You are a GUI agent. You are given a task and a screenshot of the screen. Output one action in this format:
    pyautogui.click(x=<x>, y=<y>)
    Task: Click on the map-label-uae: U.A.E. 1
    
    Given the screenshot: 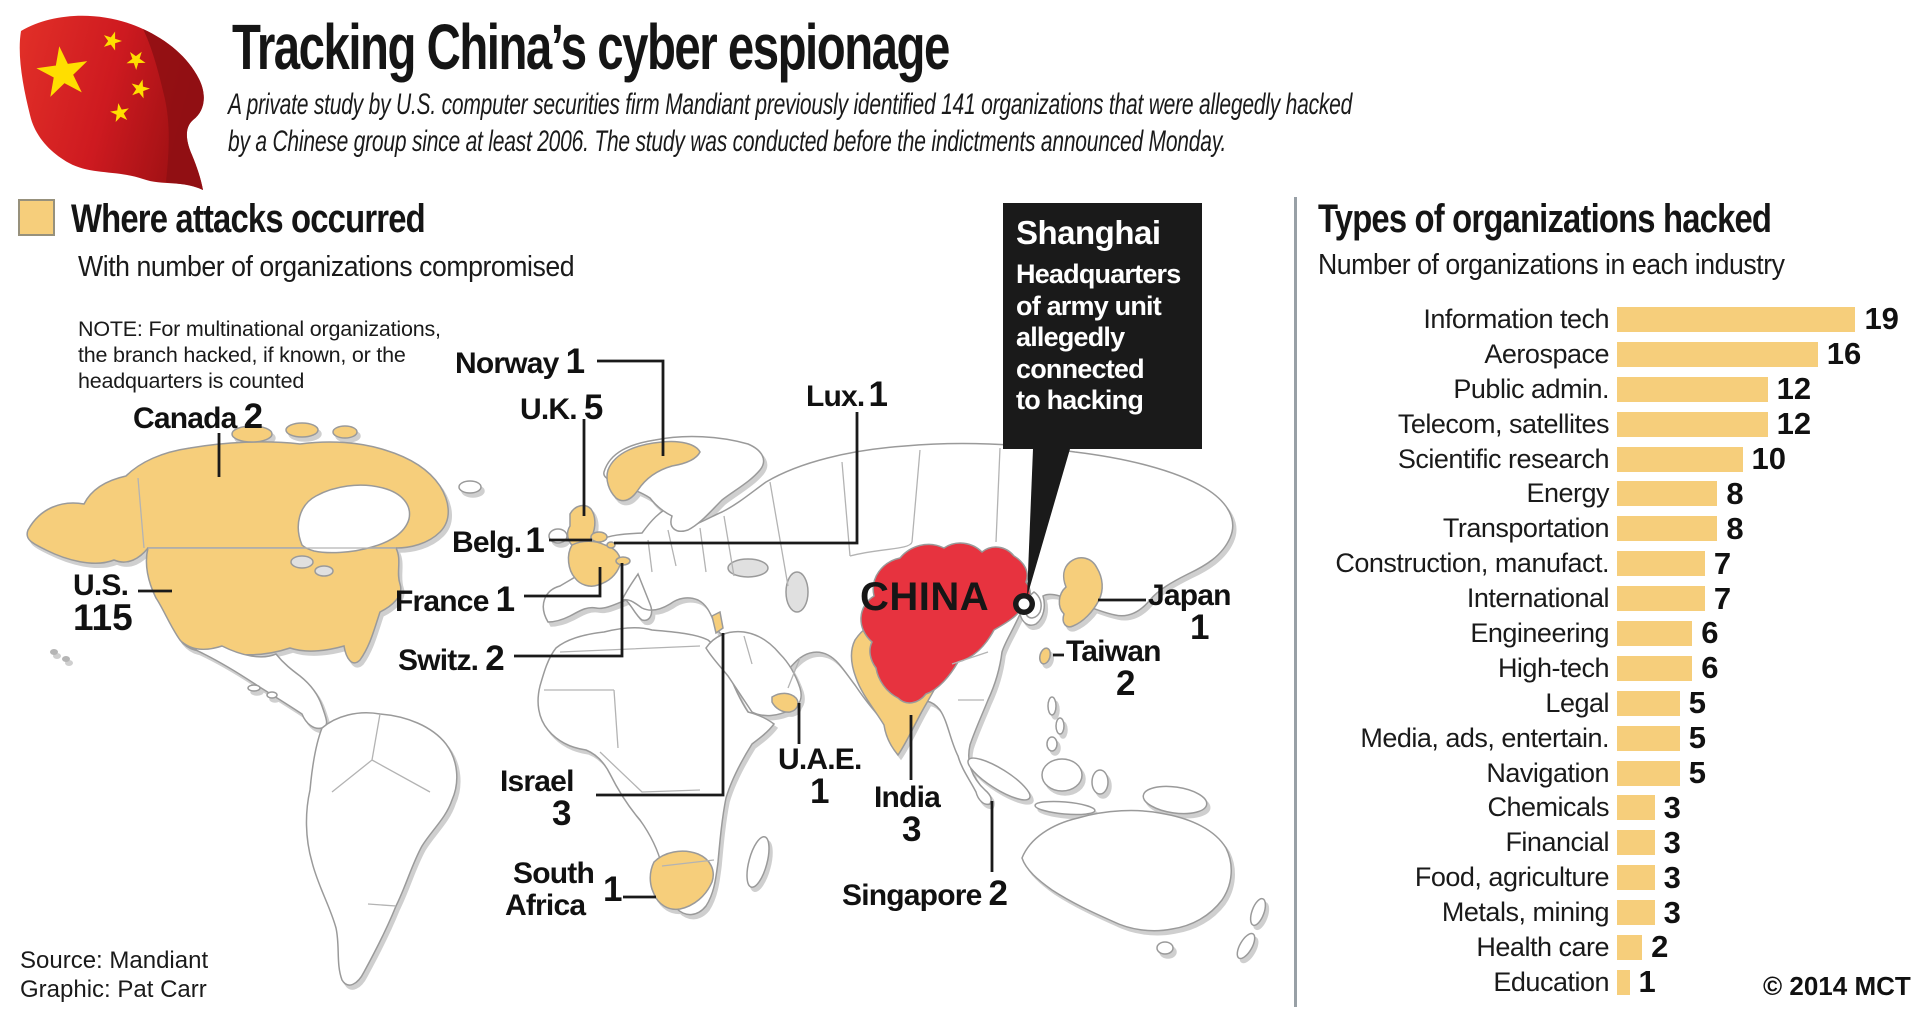 What is the action you would take?
    pyautogui.click(x=820, y=777)
    